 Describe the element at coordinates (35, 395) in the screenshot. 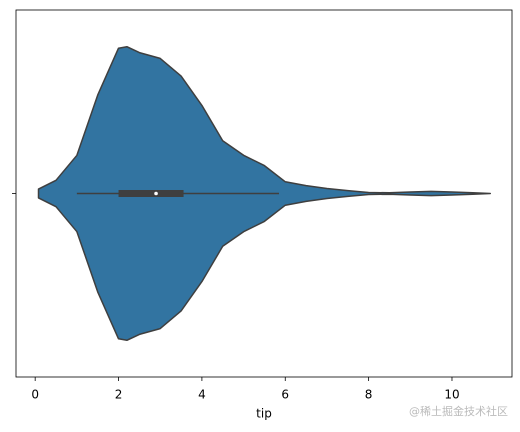

I see `x-tick-label: 0` at that location.